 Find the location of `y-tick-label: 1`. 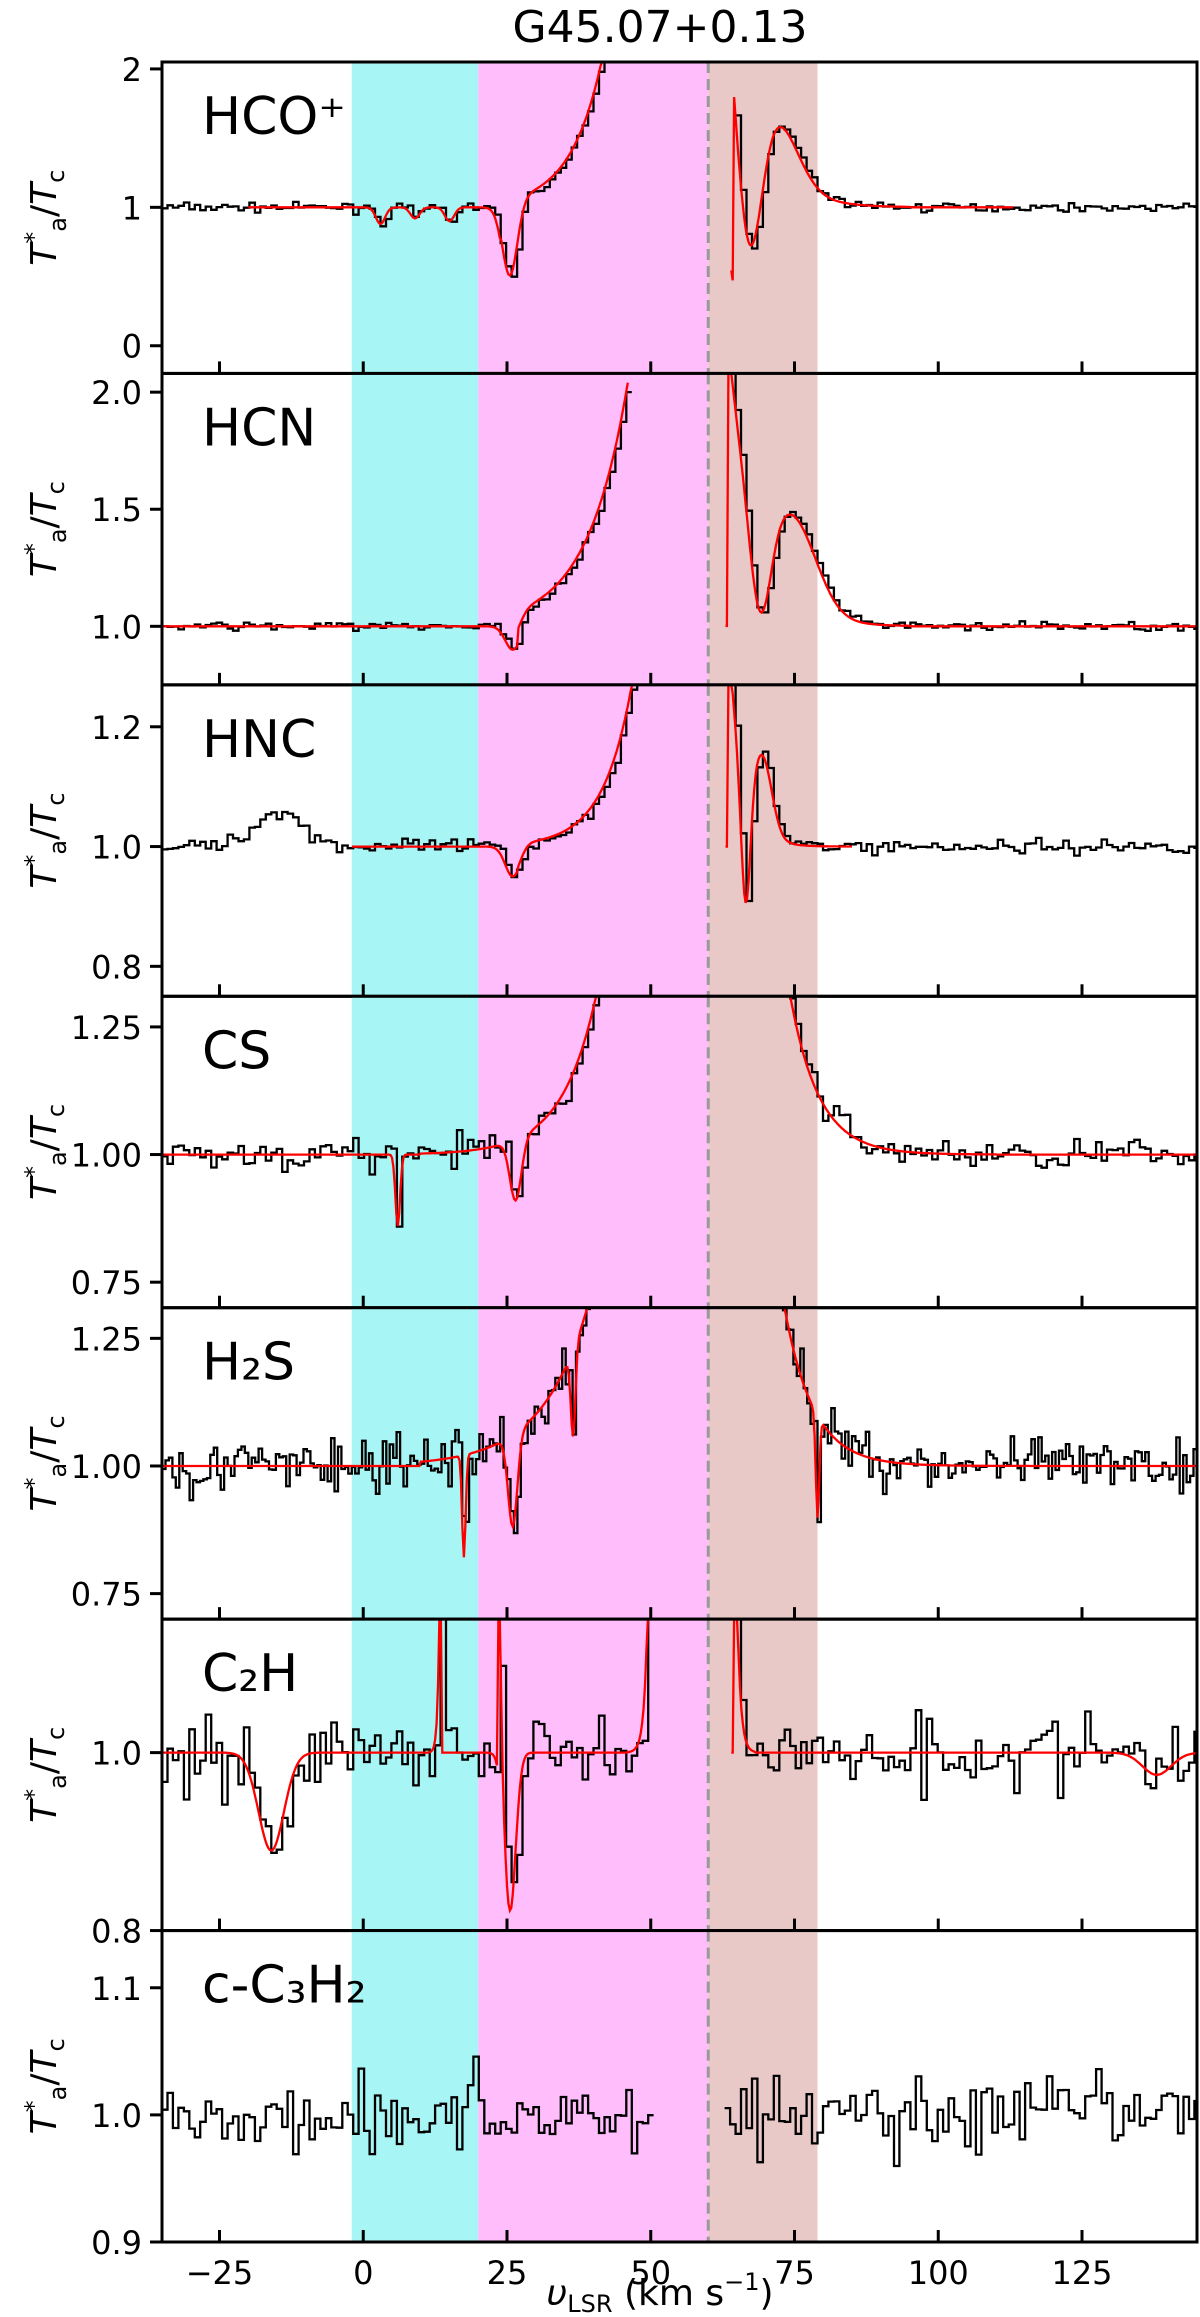

y-tick-label: 1 is located at coordinates (132, 208).